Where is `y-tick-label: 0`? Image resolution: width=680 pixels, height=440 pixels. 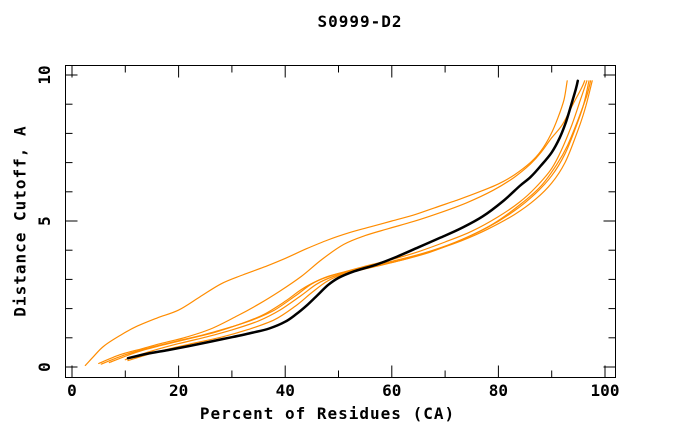 y-tick-label: 0 is located at coordinates (44, 367).